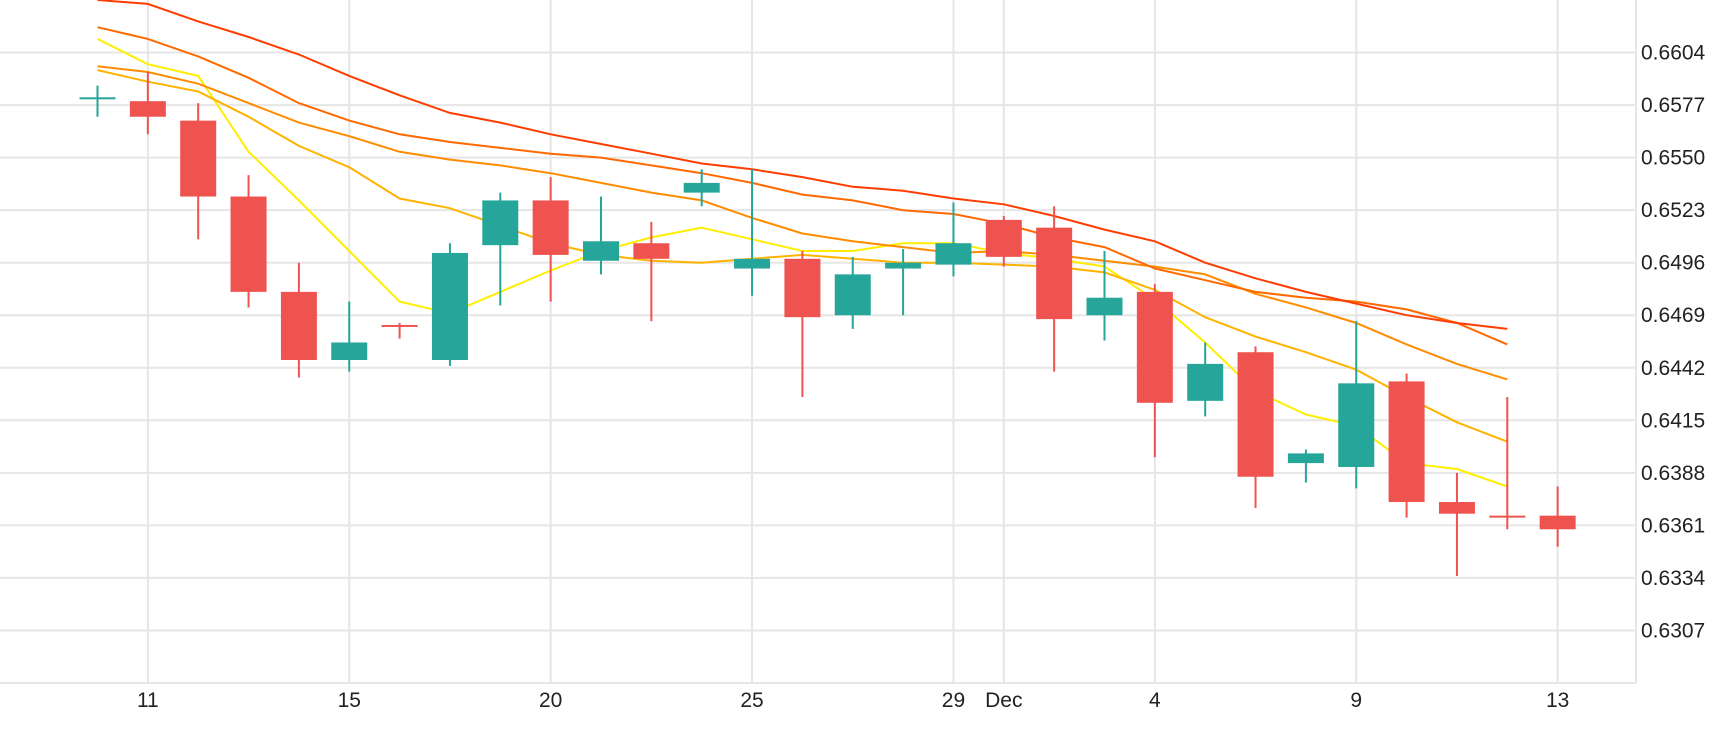 Image resolution: width=1730 pixels, height=730 pixels. I want to click on x-axis: 11 15 20 25 29 Dec 4 9 13, so click(853, 700).